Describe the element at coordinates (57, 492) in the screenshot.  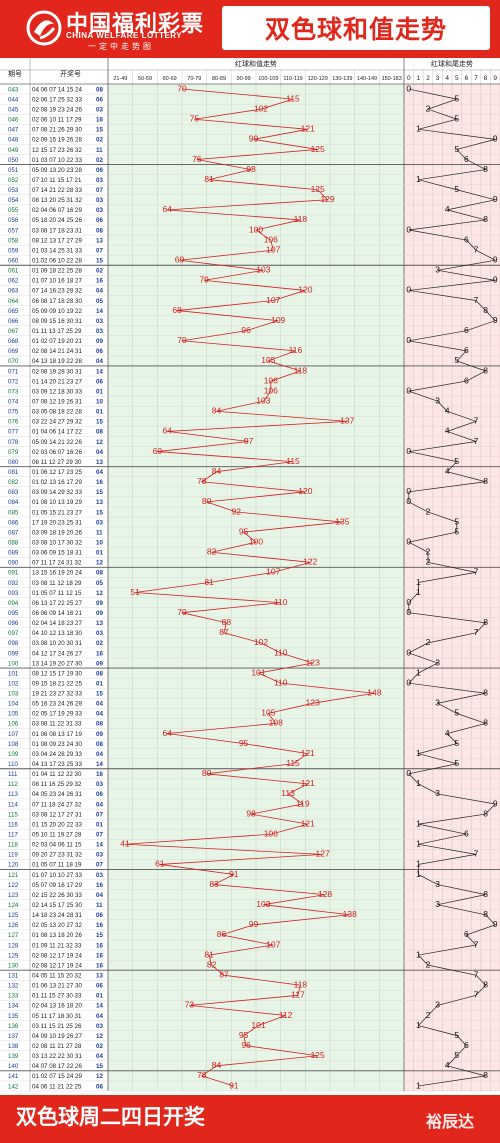
I see `numbers-cell: 03 09 14 29 32 33` at that location.